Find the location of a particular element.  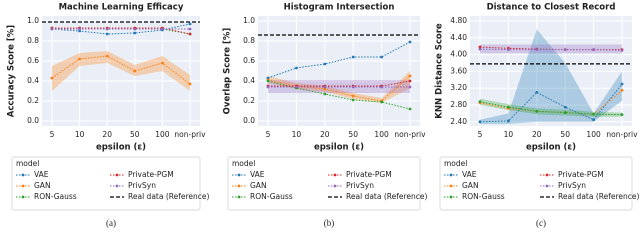

y-tick-label: 2.40 is located at coordinates (458, 121).